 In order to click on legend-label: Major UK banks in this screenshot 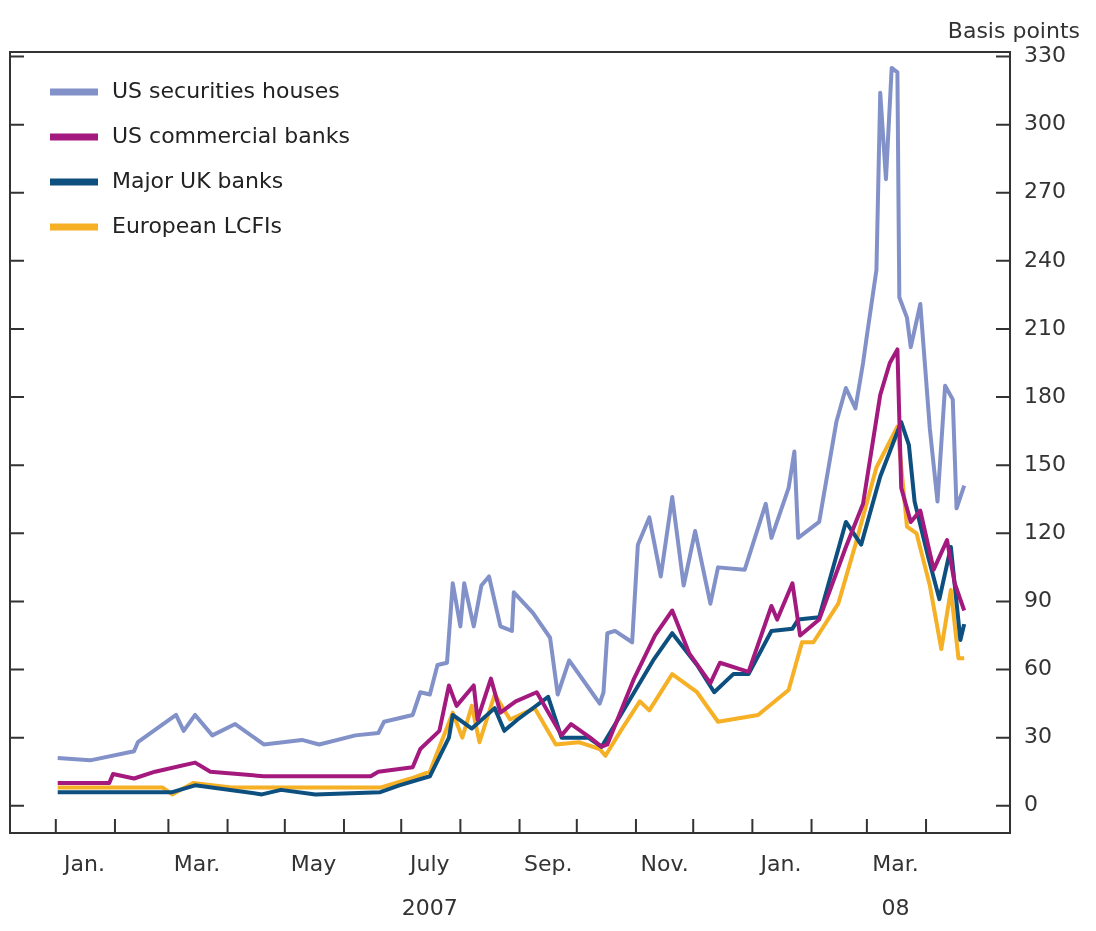, I will do `click(198, 180)`.